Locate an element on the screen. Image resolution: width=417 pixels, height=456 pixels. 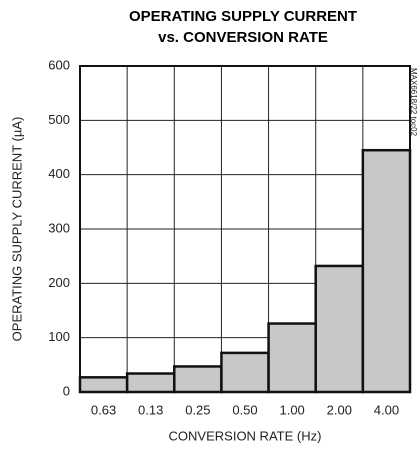
chart-title: OPERATING SUPPLY CURRENT is located at coordinates (243, 16).